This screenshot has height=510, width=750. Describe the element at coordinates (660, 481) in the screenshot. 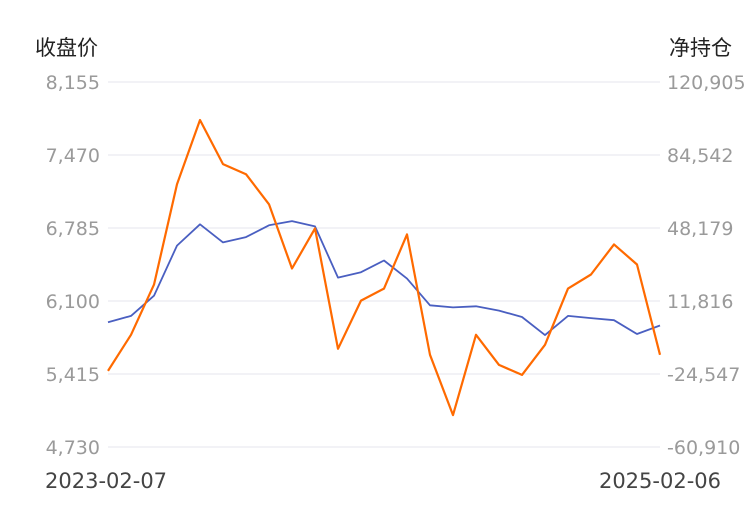

I see `x-end-date-label: 2025-02-06` at that location.